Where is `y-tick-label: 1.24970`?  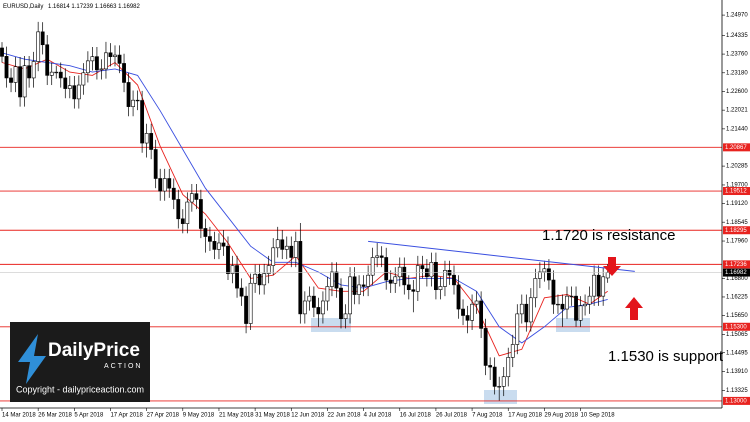 y-tick-label: 1.24970 is located at coordinates (737, 16).